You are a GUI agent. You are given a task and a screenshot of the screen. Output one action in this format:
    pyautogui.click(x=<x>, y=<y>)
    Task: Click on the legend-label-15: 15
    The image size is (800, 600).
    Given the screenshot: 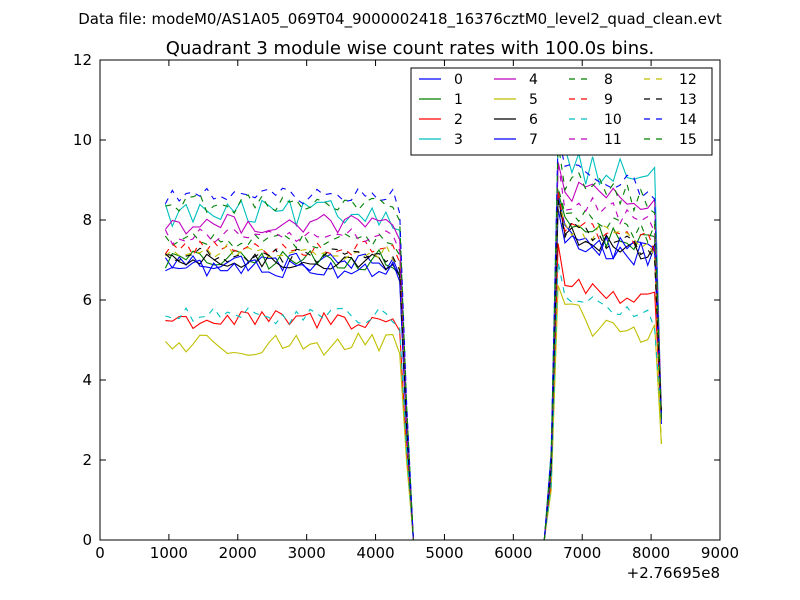 What is the action you would take?
    pyautogui.click(x=688, y=140)
    